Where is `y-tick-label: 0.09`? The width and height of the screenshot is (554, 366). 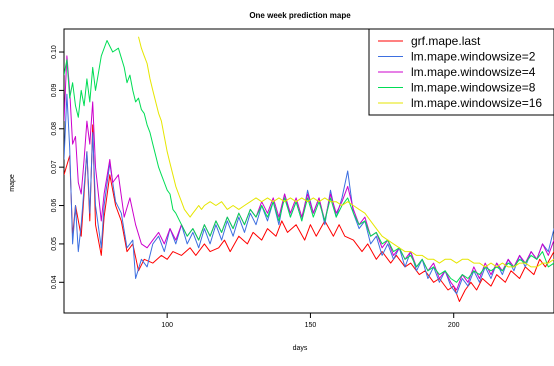
y-tick-label: 0.09 is located at coordinates (54, 90).